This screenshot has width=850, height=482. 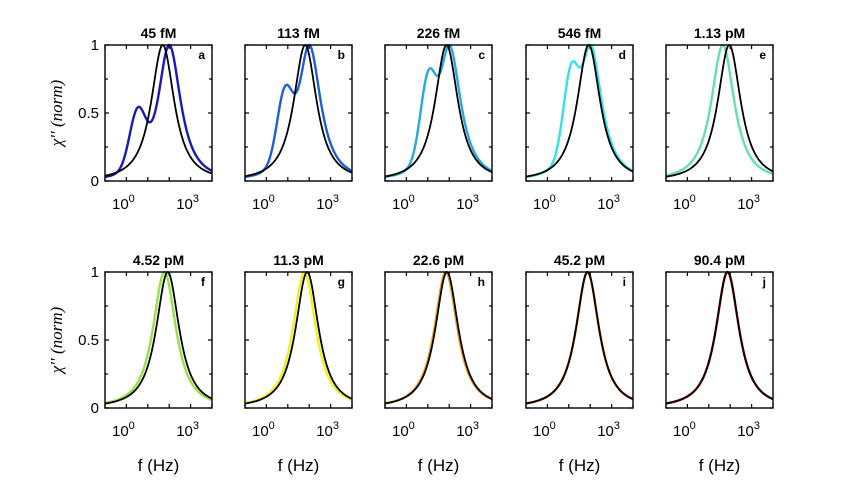 I want to click on reference-line-c, so click(x=438, y=111).